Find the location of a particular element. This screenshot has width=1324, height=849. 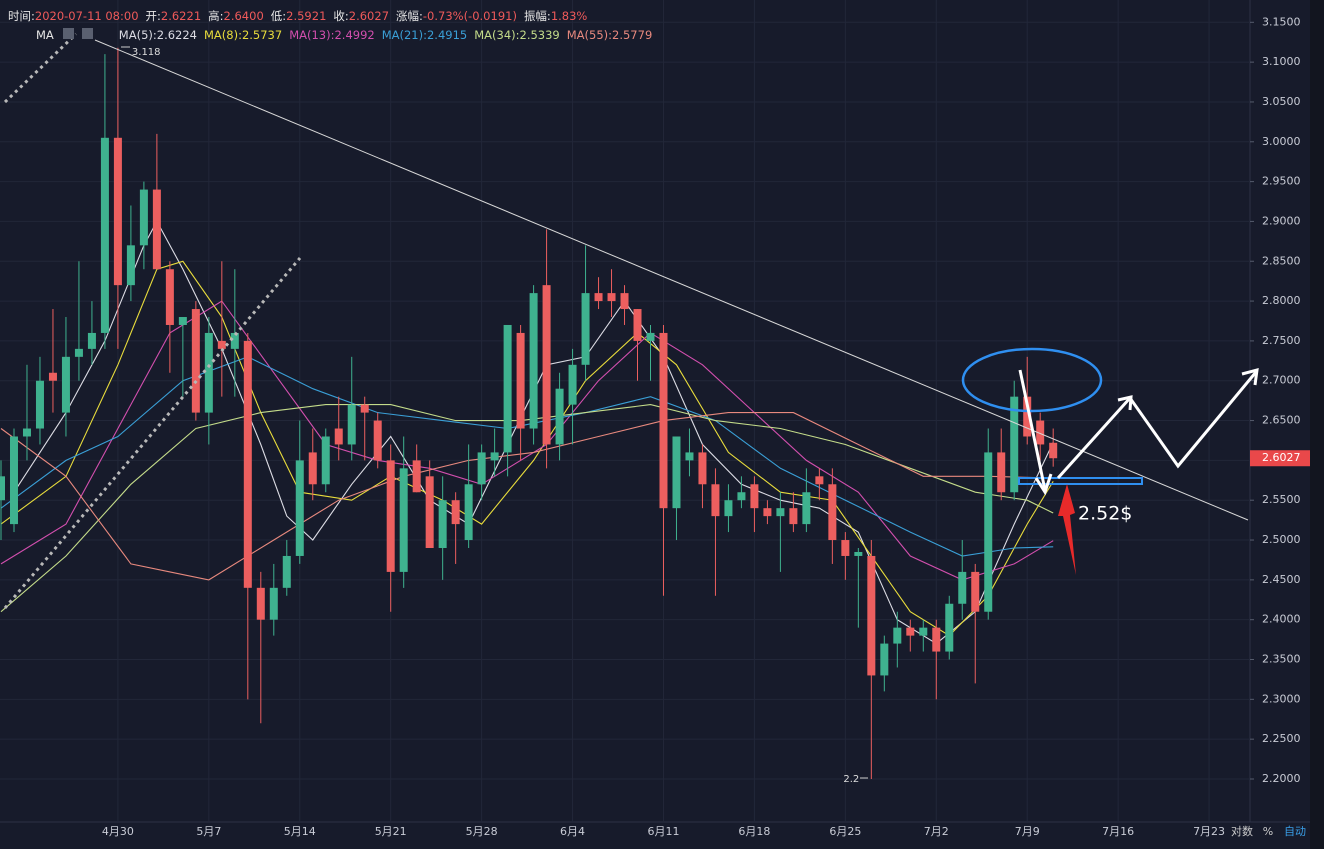

x-tick-label: 5月7 is located at coordinates (208, 831).